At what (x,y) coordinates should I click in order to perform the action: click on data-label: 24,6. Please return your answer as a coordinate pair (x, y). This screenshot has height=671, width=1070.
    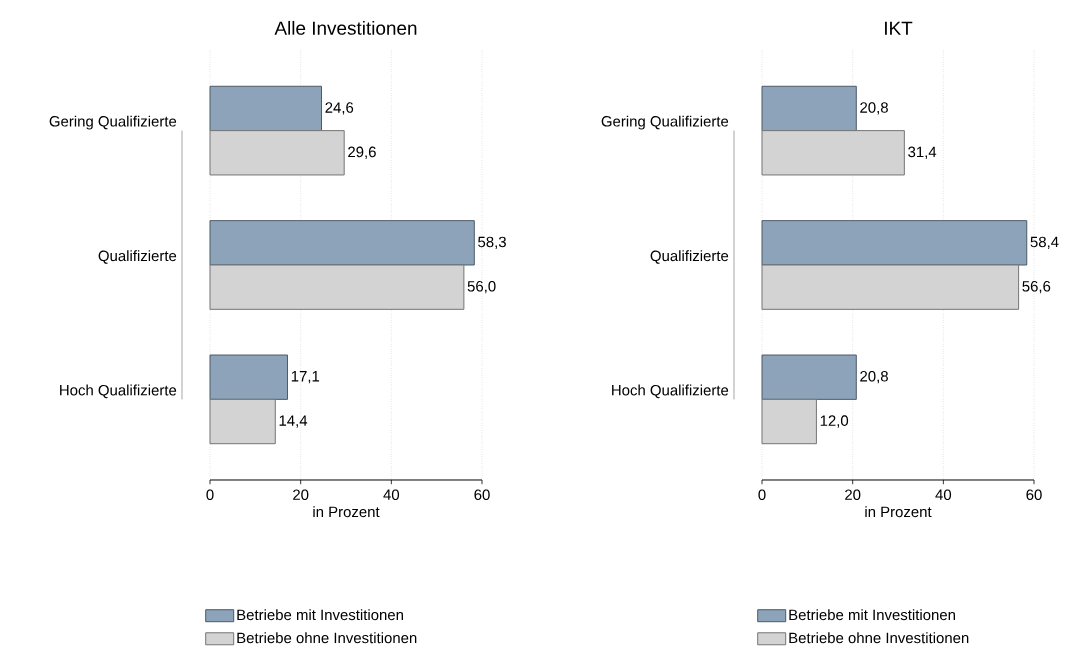
    Looking at the image, I should click on (339, 108).